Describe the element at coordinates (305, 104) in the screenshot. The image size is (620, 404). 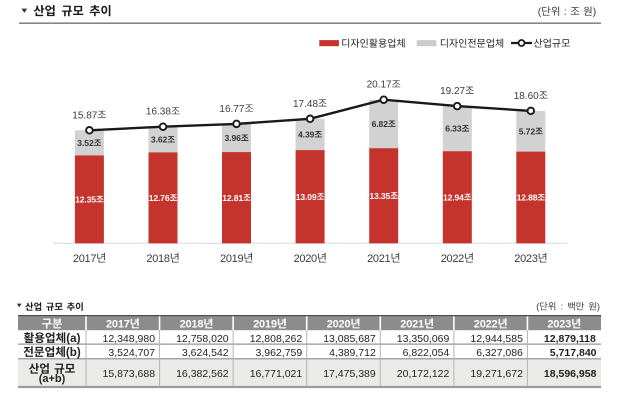
I see `svg-text: 17.48` at that location.